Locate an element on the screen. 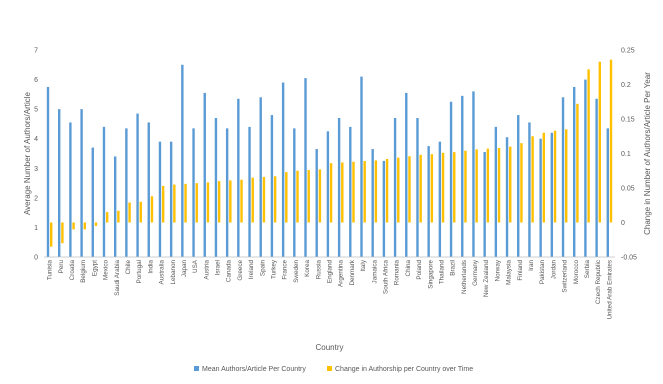  bar-mean-argentina is located at coordinates (339, 187).